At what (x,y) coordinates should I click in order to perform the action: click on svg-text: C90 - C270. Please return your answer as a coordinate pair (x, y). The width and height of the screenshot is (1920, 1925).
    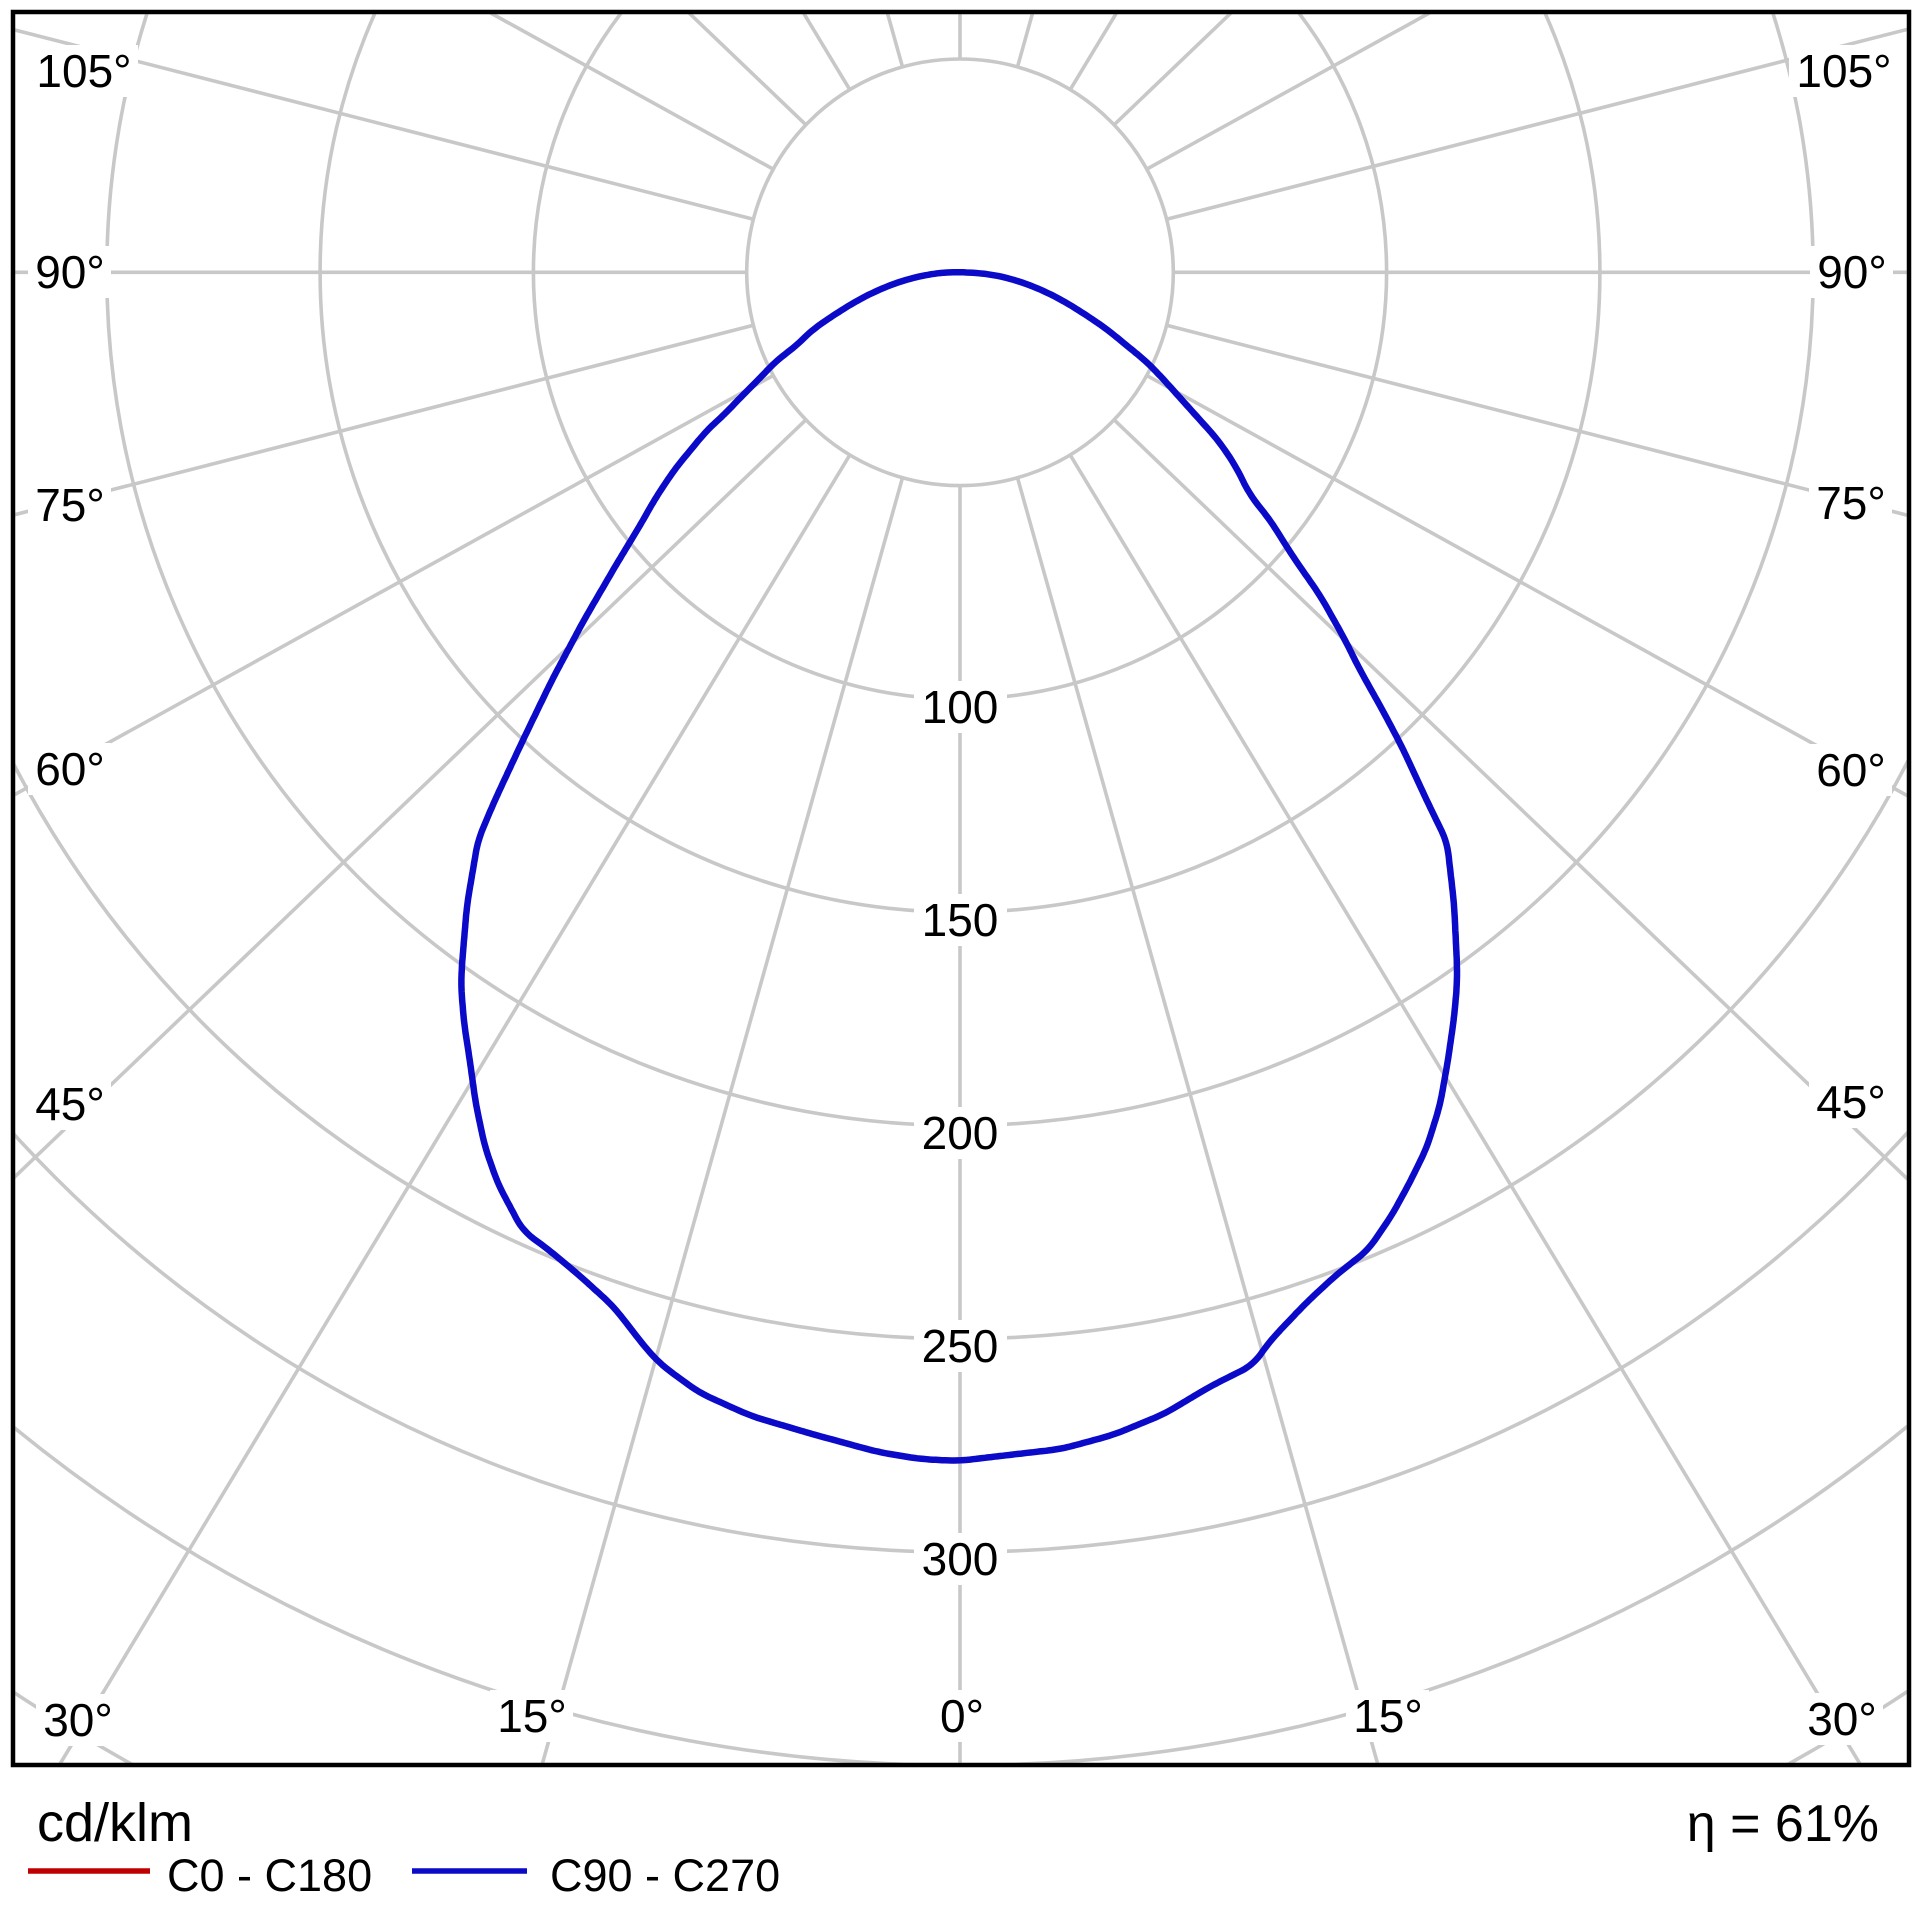
    Looking at the image, I should click on (665, 1875).